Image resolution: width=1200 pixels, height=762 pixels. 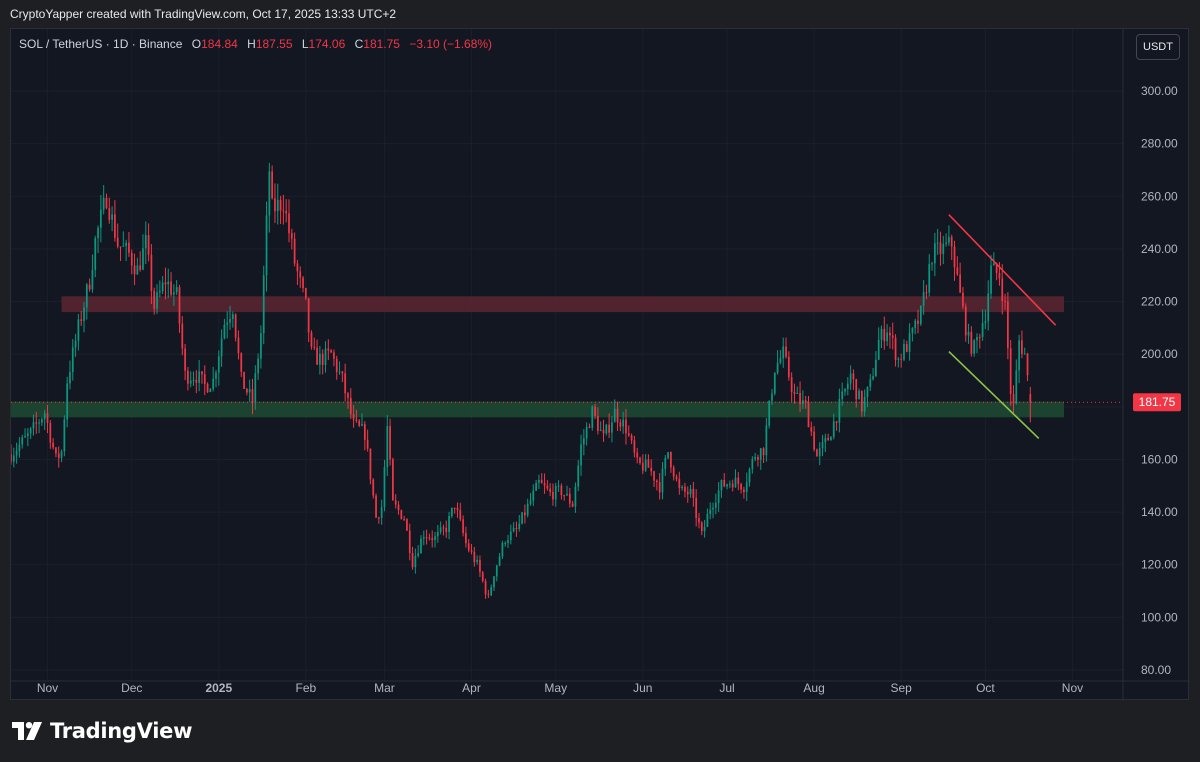 What do you see at coordinates (274, 44) in the screenshot?
I see `high-value: 187.55` at bounding box center [274, 44].